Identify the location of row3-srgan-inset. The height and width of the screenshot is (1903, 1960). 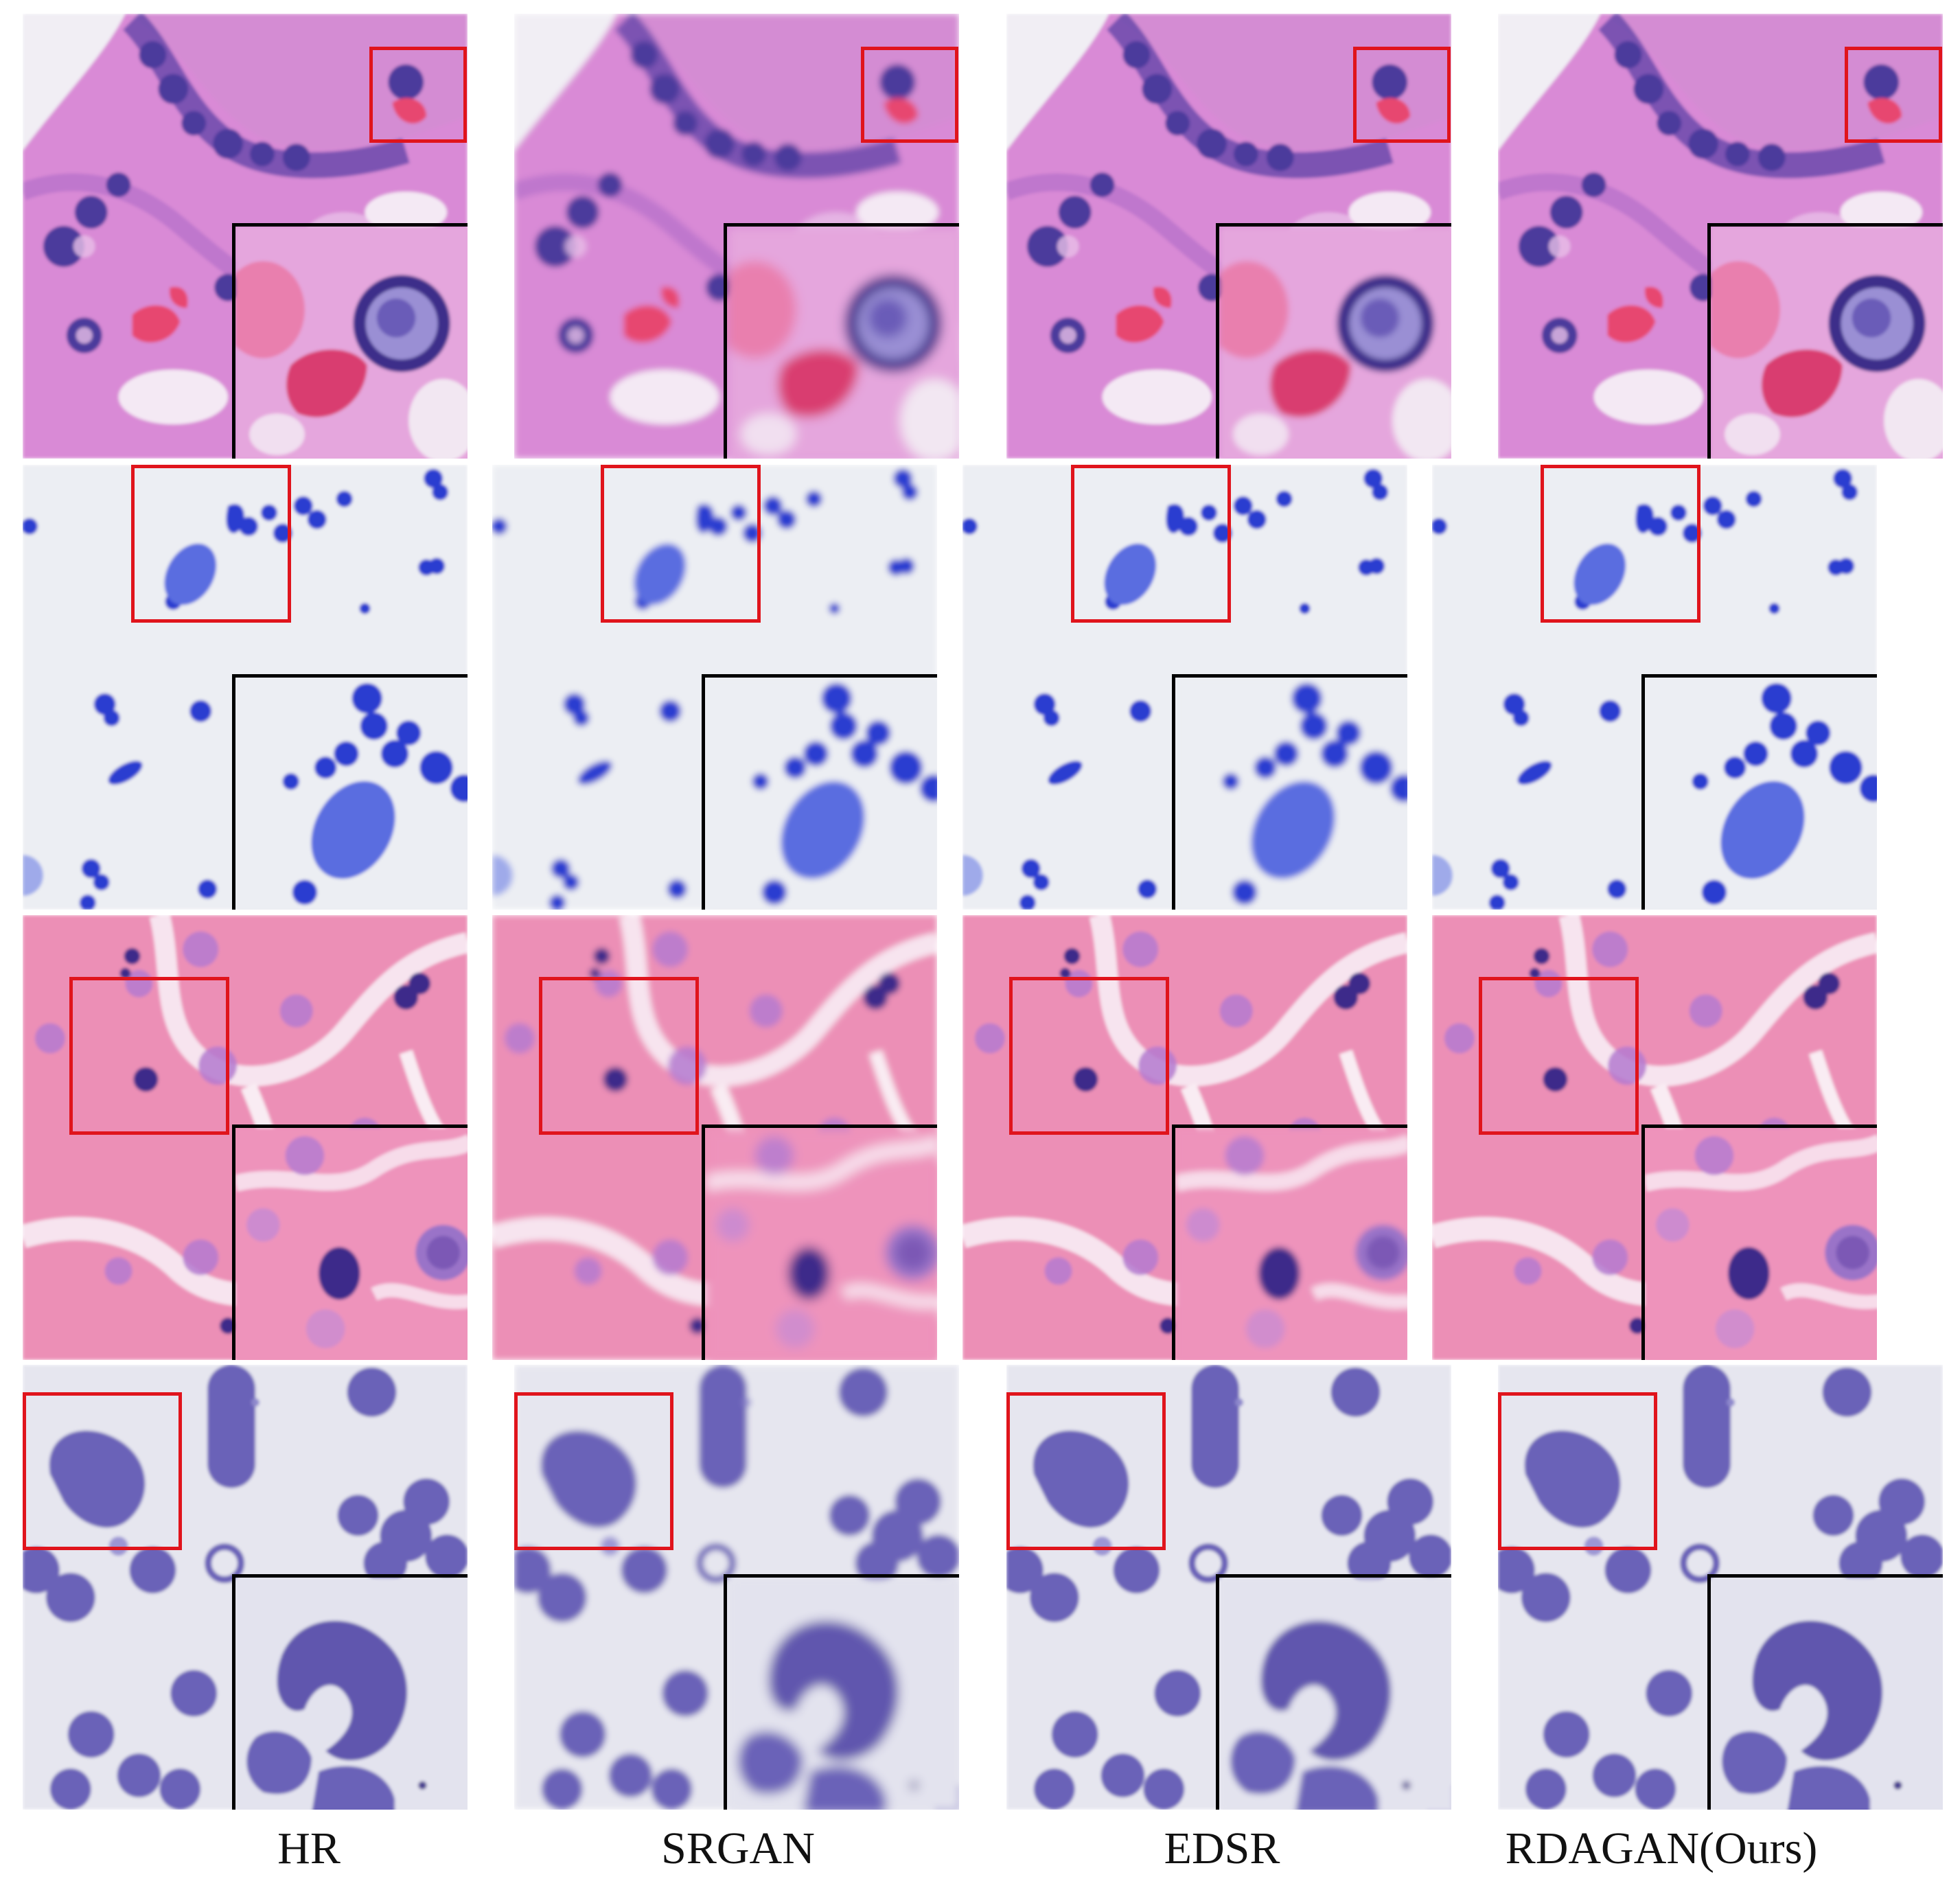
(819, 1242).